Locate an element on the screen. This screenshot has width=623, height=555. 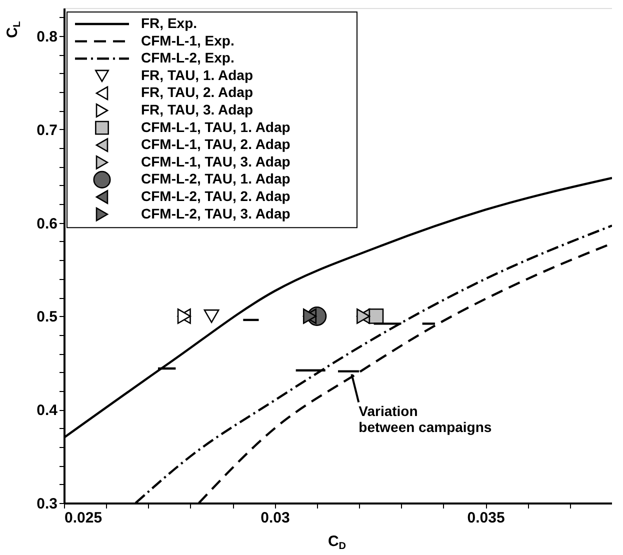
legend-label: CFM-L-1, TAU, 3. Adap is located at coordinates (215, 161).